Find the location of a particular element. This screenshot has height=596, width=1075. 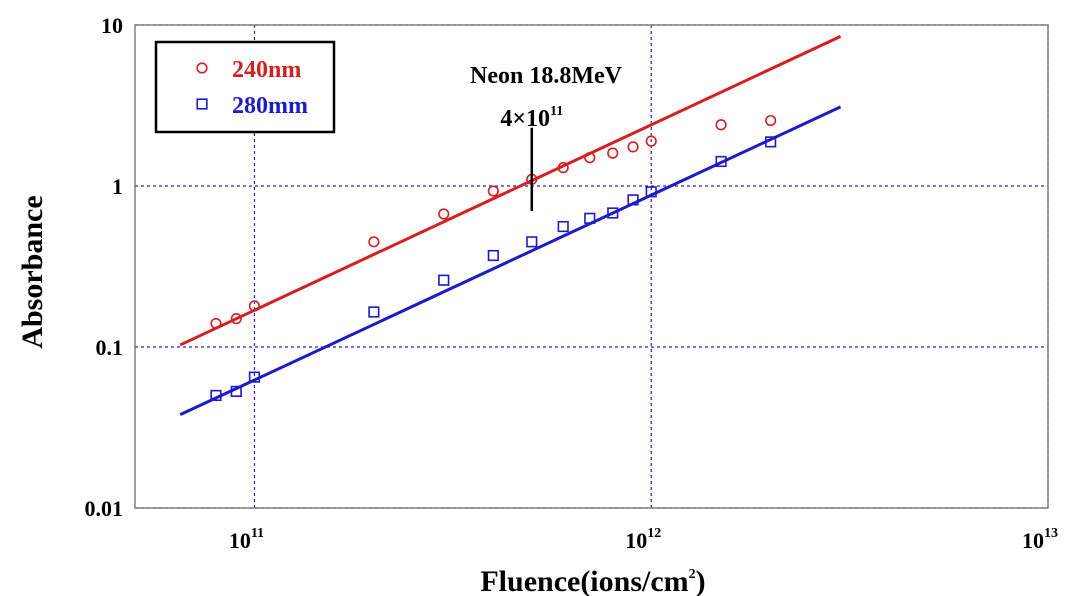

legend-label-240nm: 240nm is located at coordinates (266, 70).